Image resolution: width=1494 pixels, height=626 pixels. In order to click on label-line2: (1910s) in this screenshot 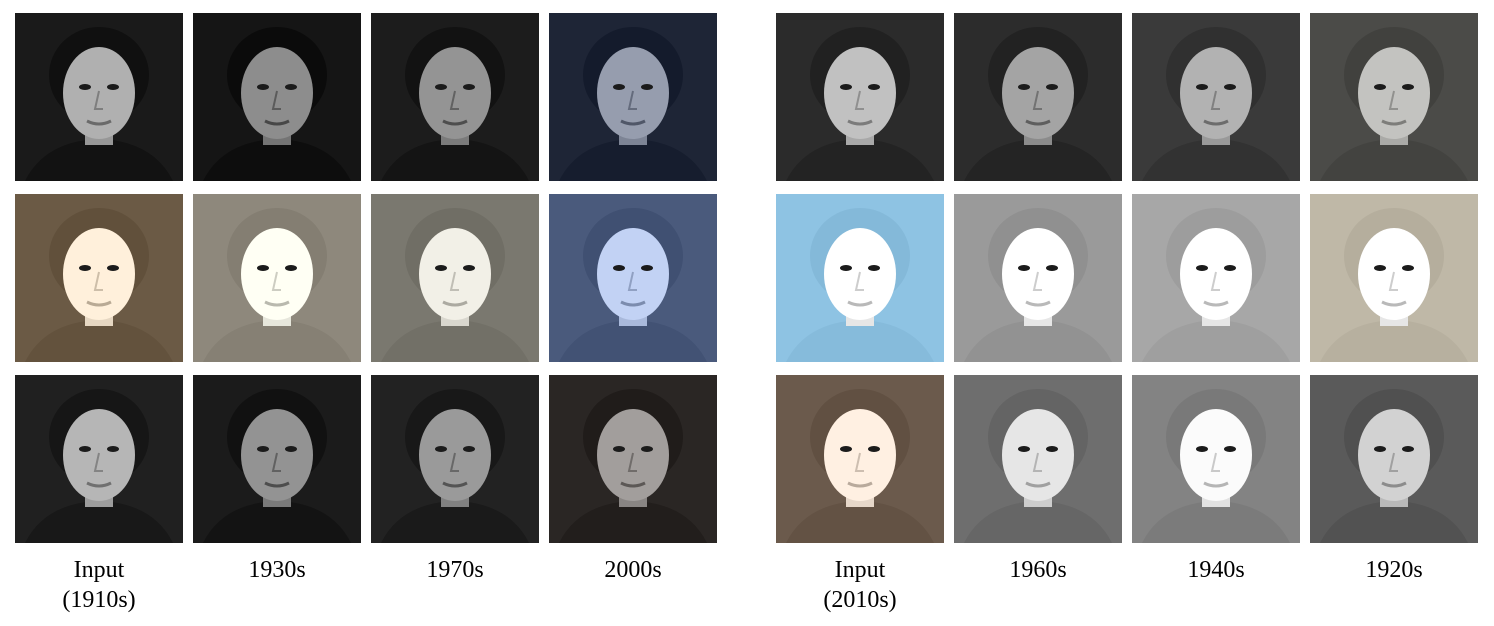, I will do `click(99, 600)`.